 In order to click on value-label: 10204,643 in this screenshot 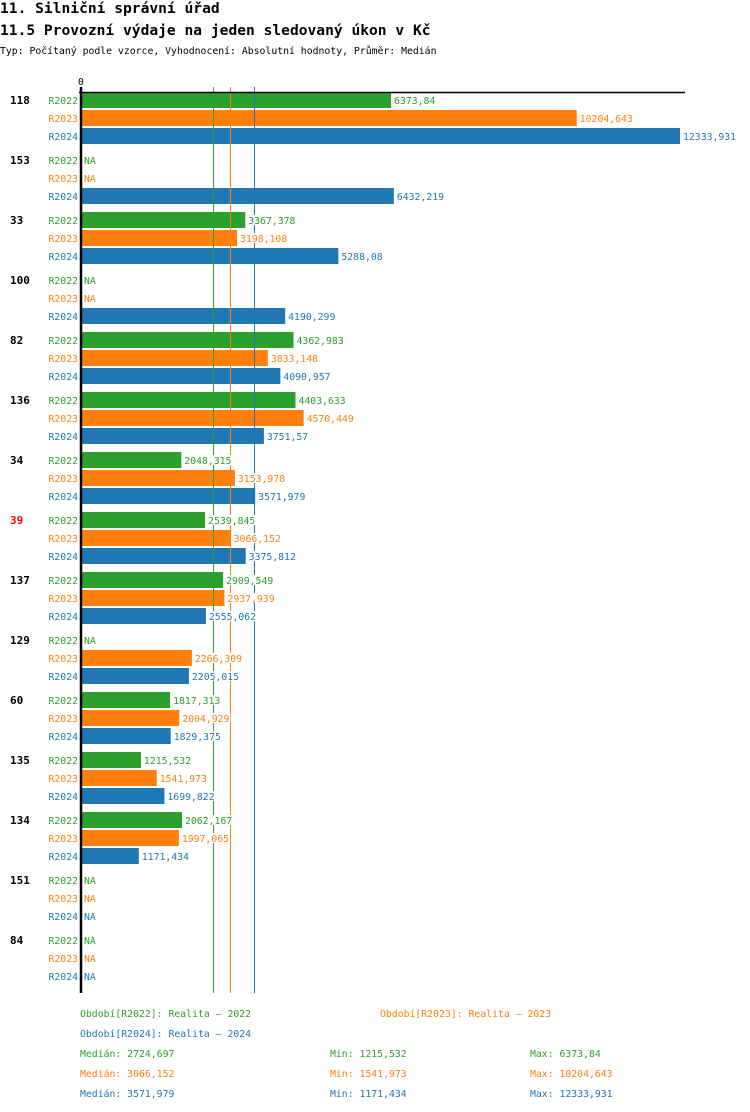, I will do `click(606, 119)`.